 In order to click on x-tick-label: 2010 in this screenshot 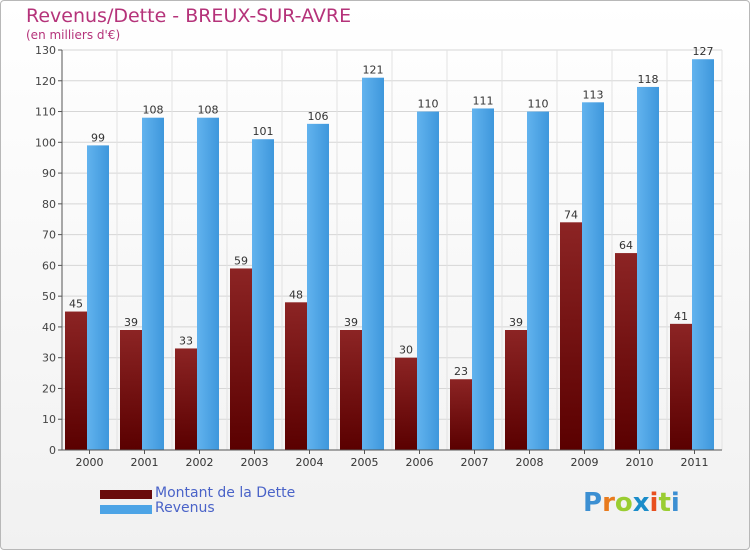, I will do `click(640, 462)`.